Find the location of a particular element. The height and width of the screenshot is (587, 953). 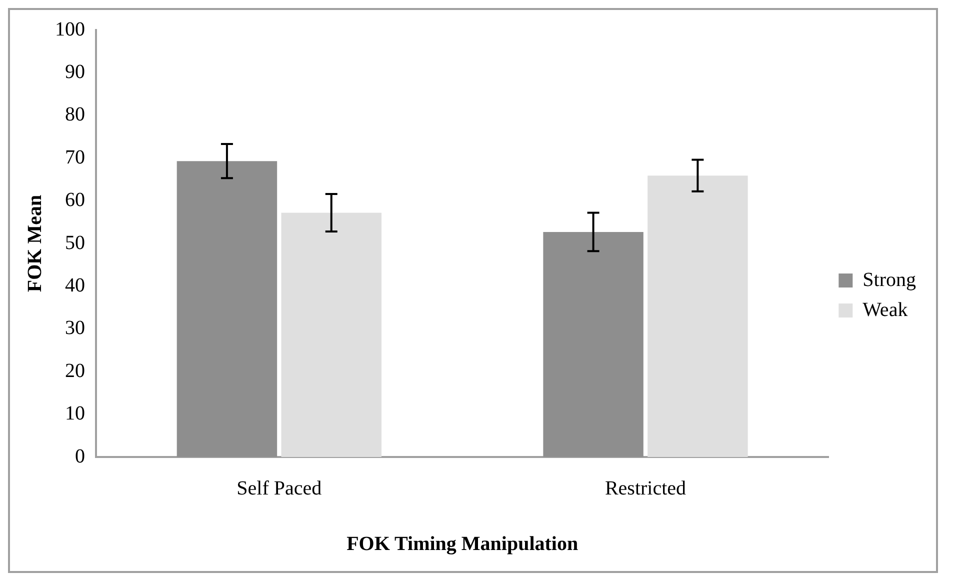

y-tick-label: 30 is located at coordinates (75, 328).